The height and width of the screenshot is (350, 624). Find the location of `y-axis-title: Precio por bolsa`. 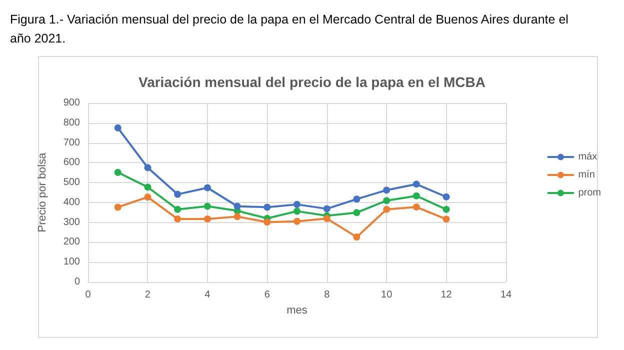

y-axis-title: Precio por bolsa is located at coordinates (42, 192).